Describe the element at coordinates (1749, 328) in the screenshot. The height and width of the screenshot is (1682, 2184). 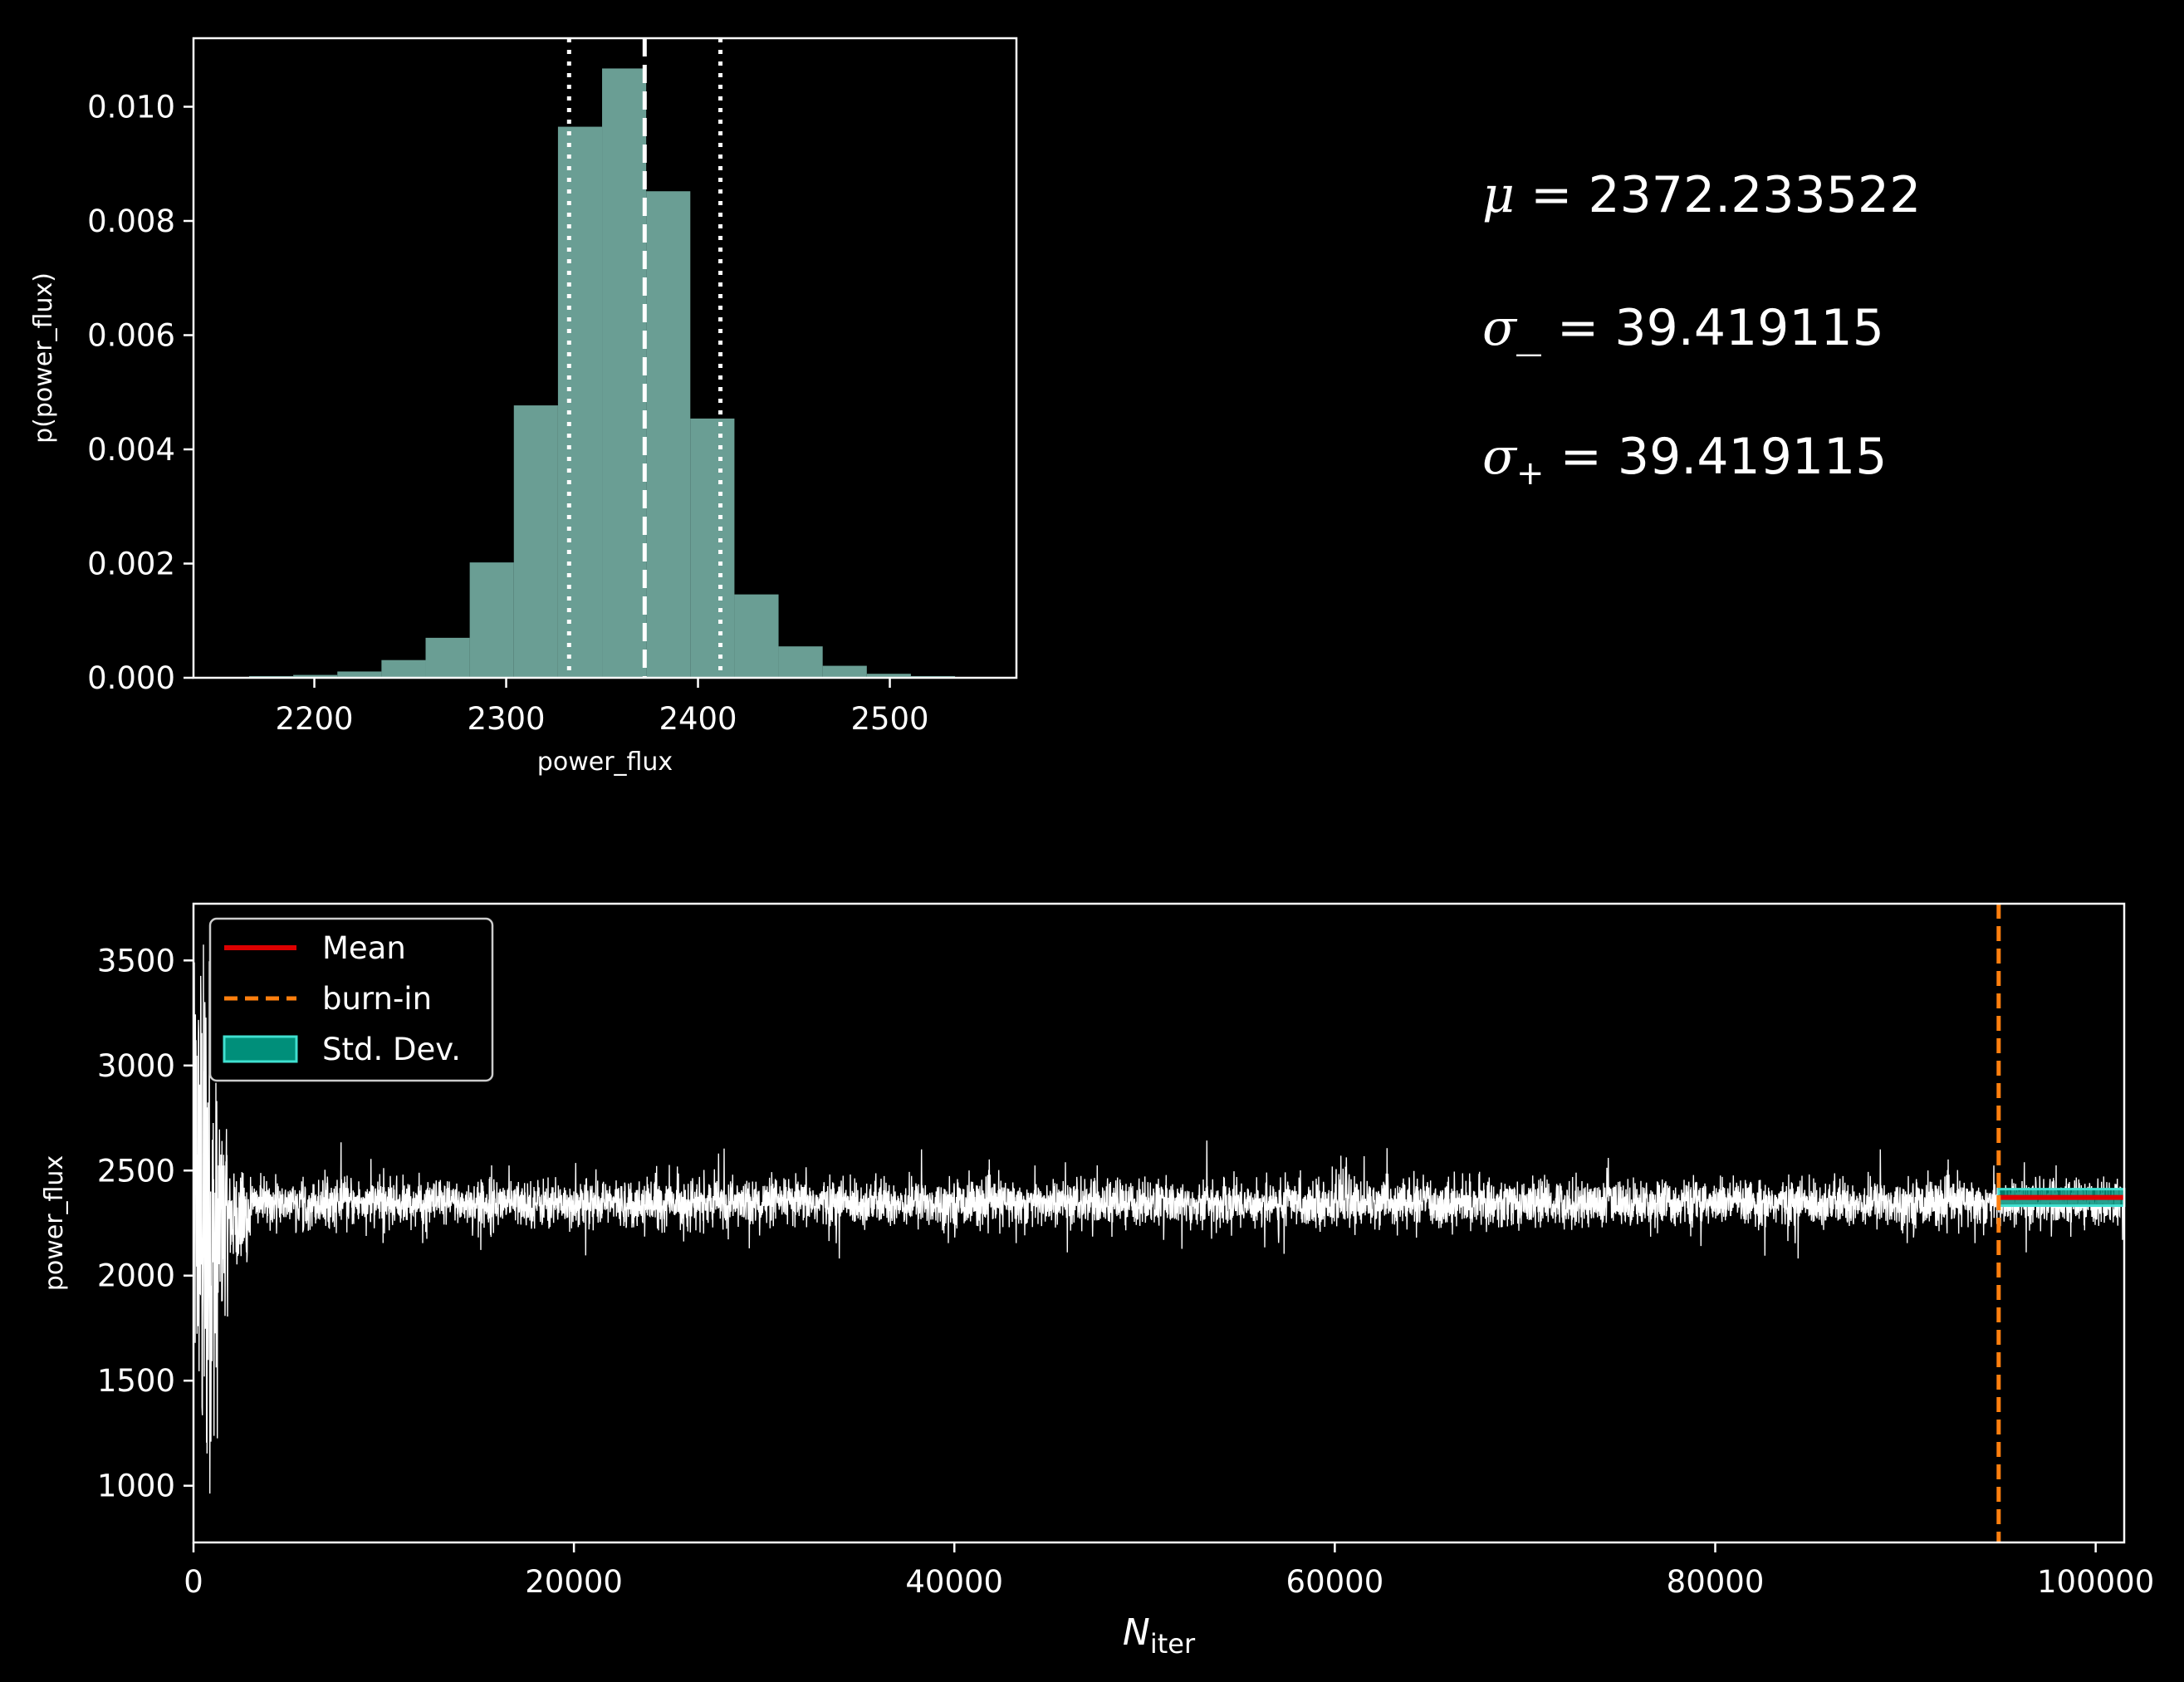
I see `sigma-minus-value: 39.419115` at that location.